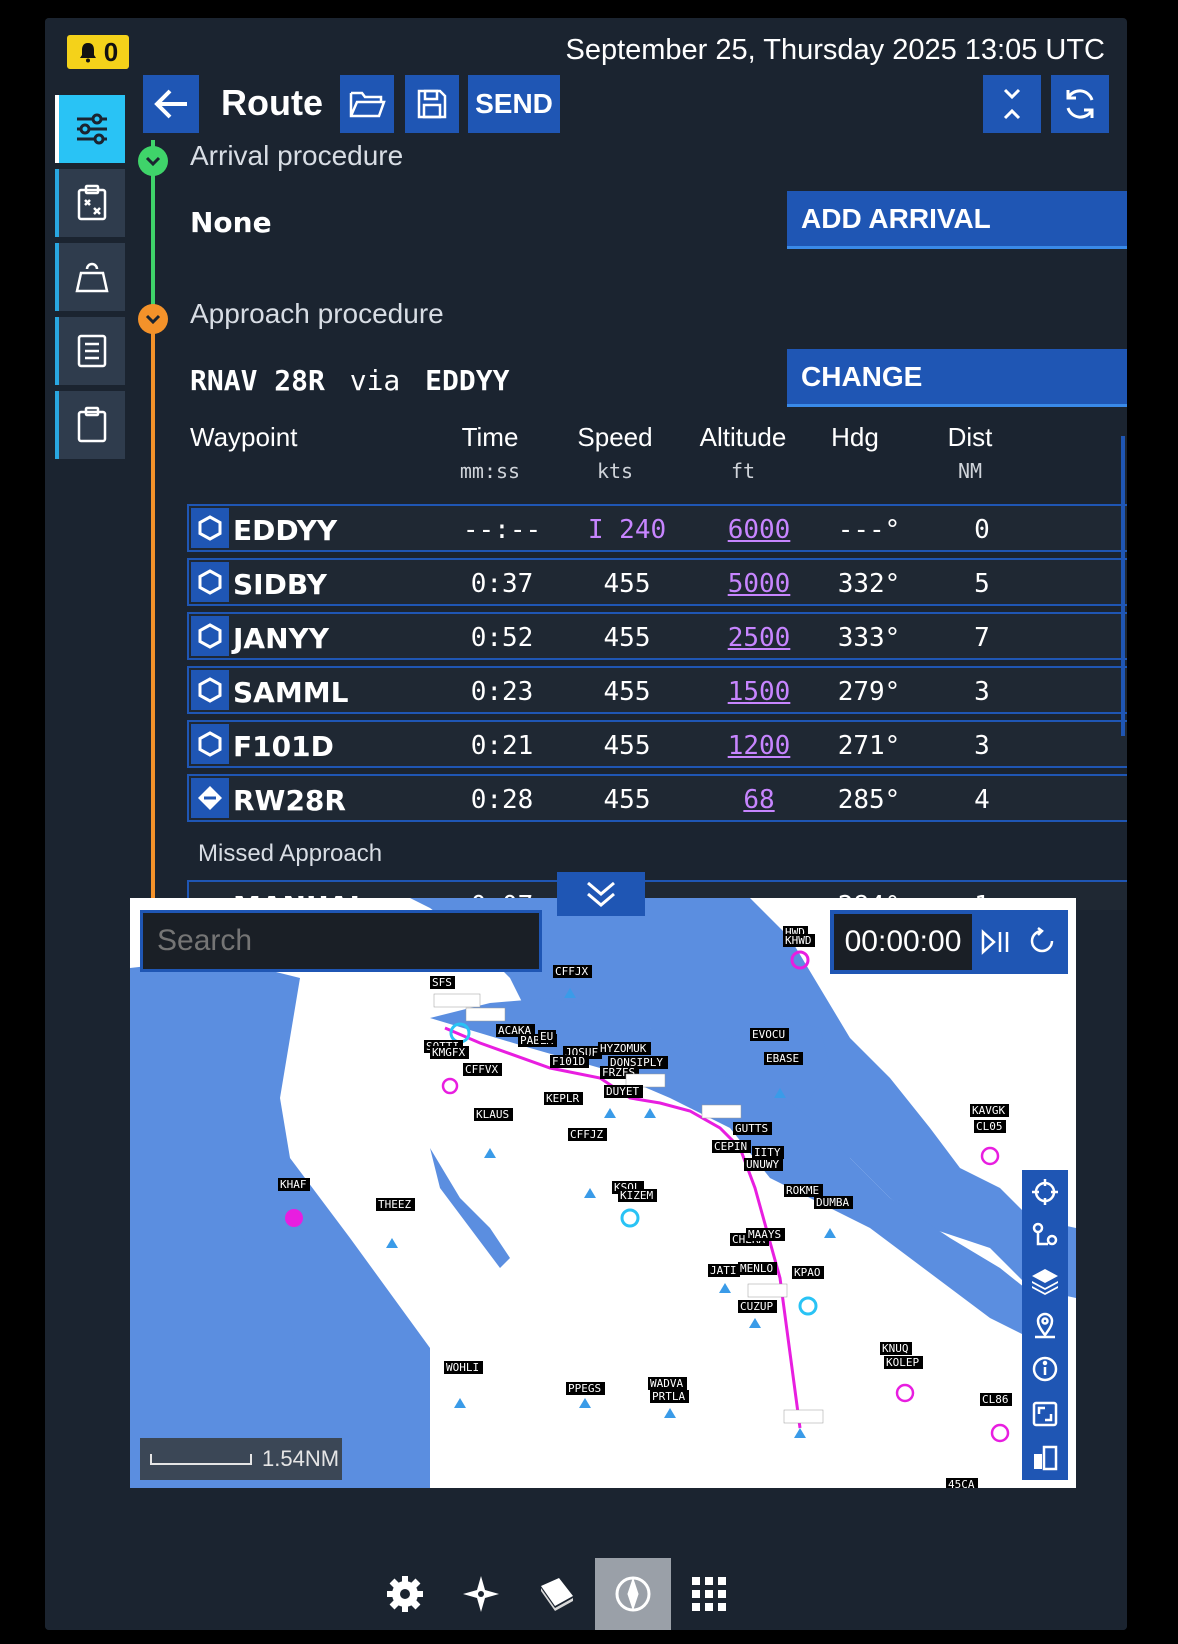 Image resolution: width=1178 pixels, height=1644 pixels. I want to click on col-header-altitude: Altitude ft, so click(743, 452).